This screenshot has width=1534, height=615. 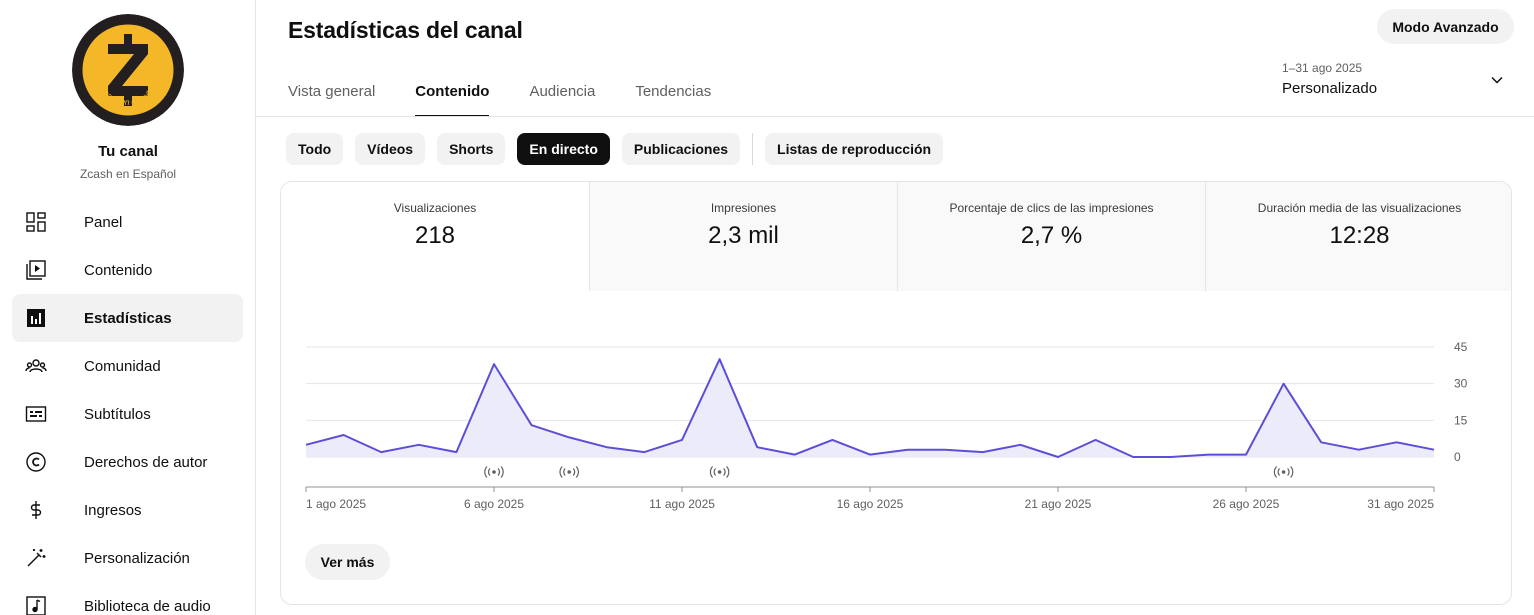 I want to click on chip-live: En directo, so click(x=563, y=149).